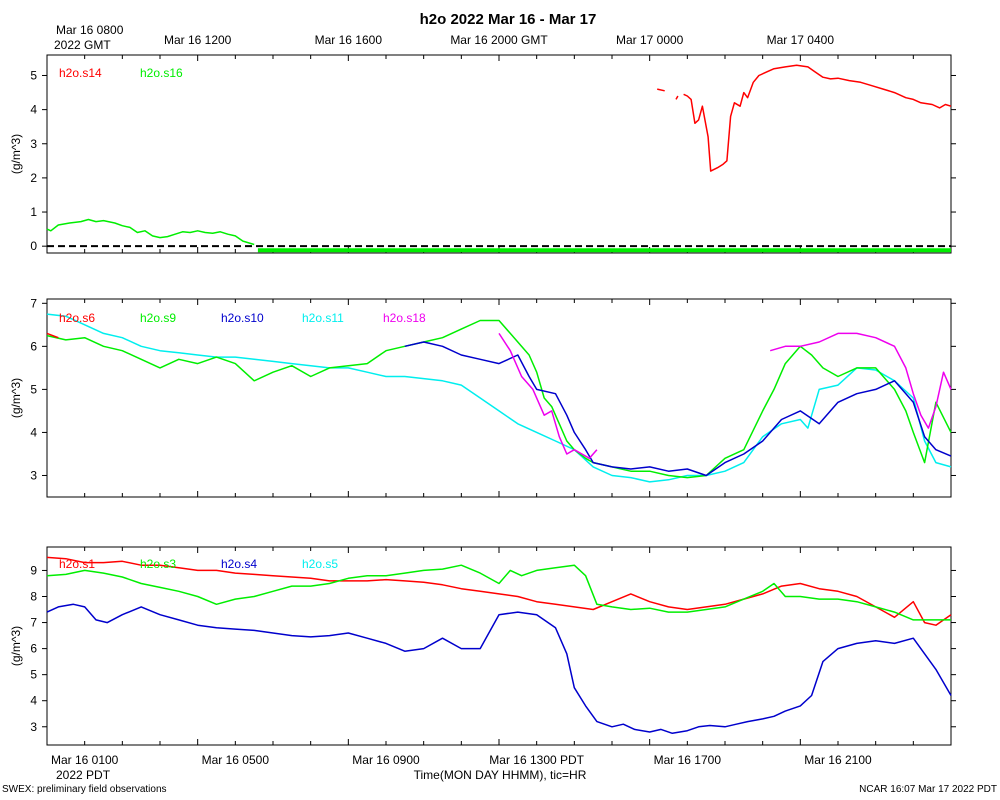  Describe the element at coordinates (33, 570) in the screenshot. I see `y-tick-label: 9` at that location.